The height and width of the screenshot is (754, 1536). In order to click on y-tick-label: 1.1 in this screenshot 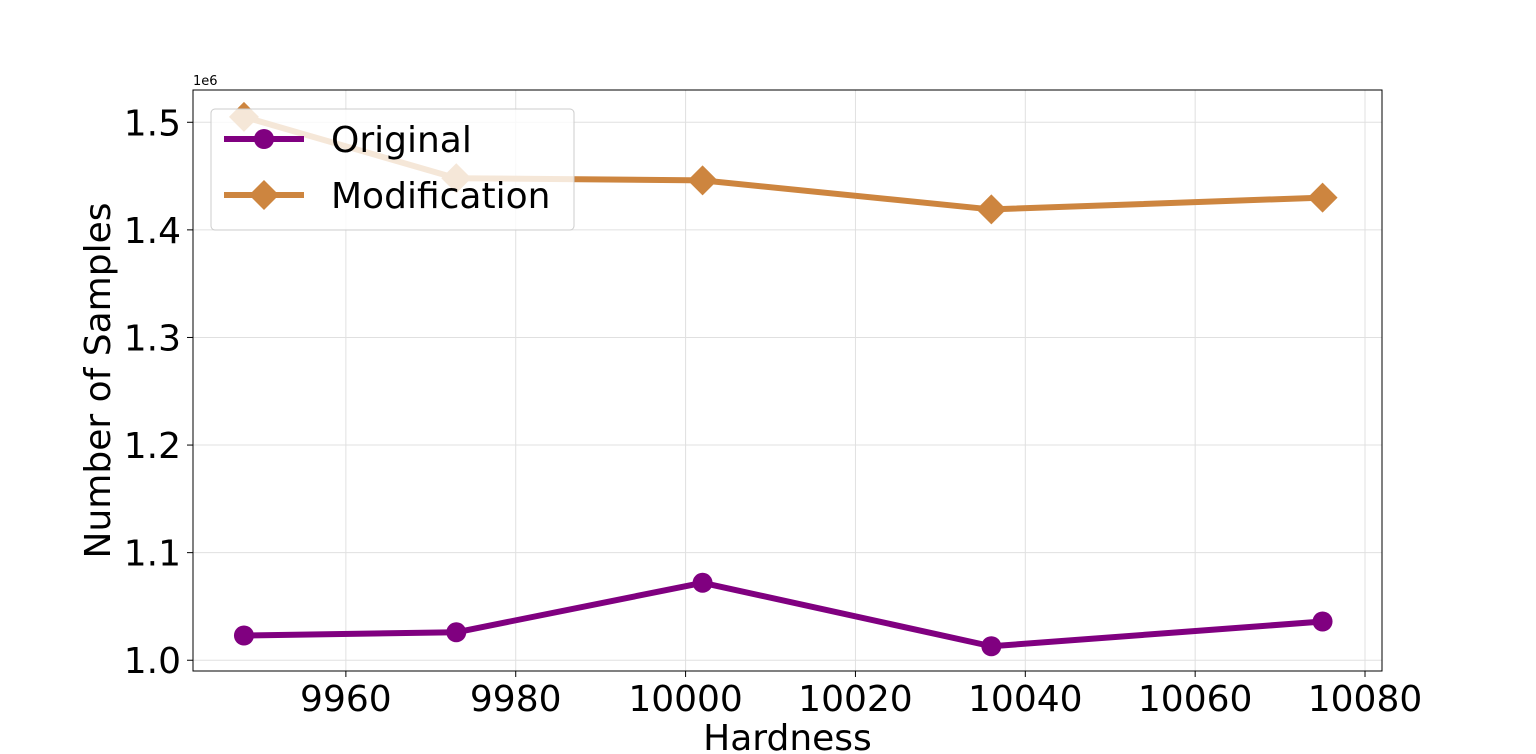, I will do `click(152, 554)`.